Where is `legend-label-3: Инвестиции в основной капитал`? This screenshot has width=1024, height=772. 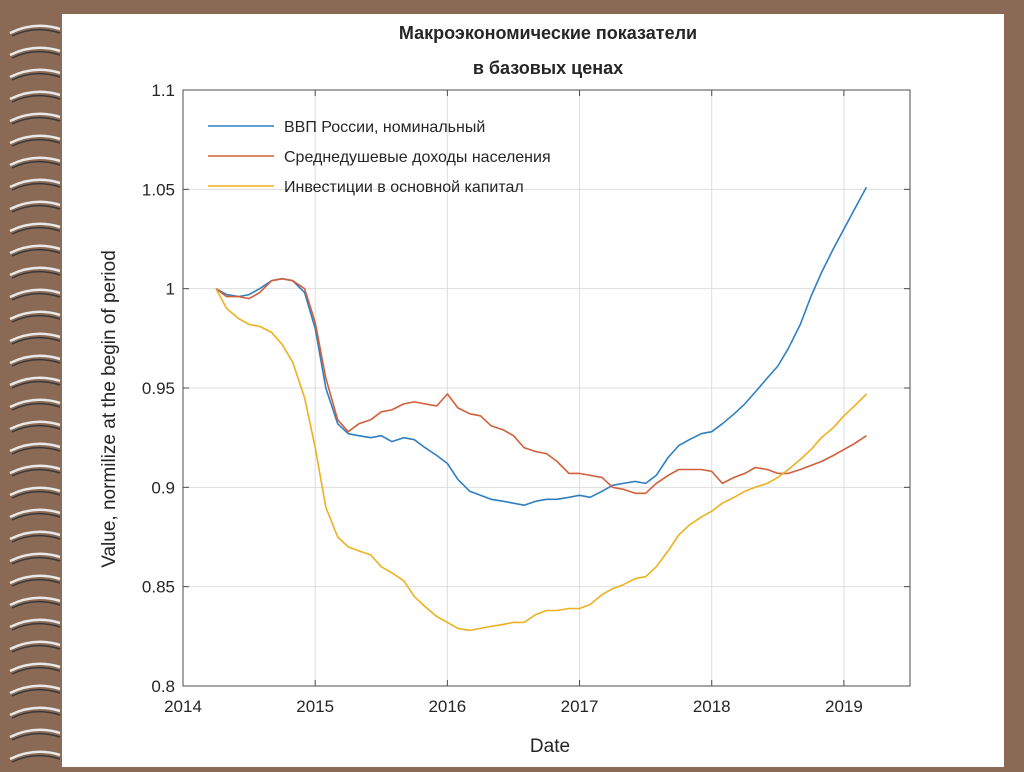 legend-label-3: Инвестиции в основной капитал is located at coordinates (404, 187).